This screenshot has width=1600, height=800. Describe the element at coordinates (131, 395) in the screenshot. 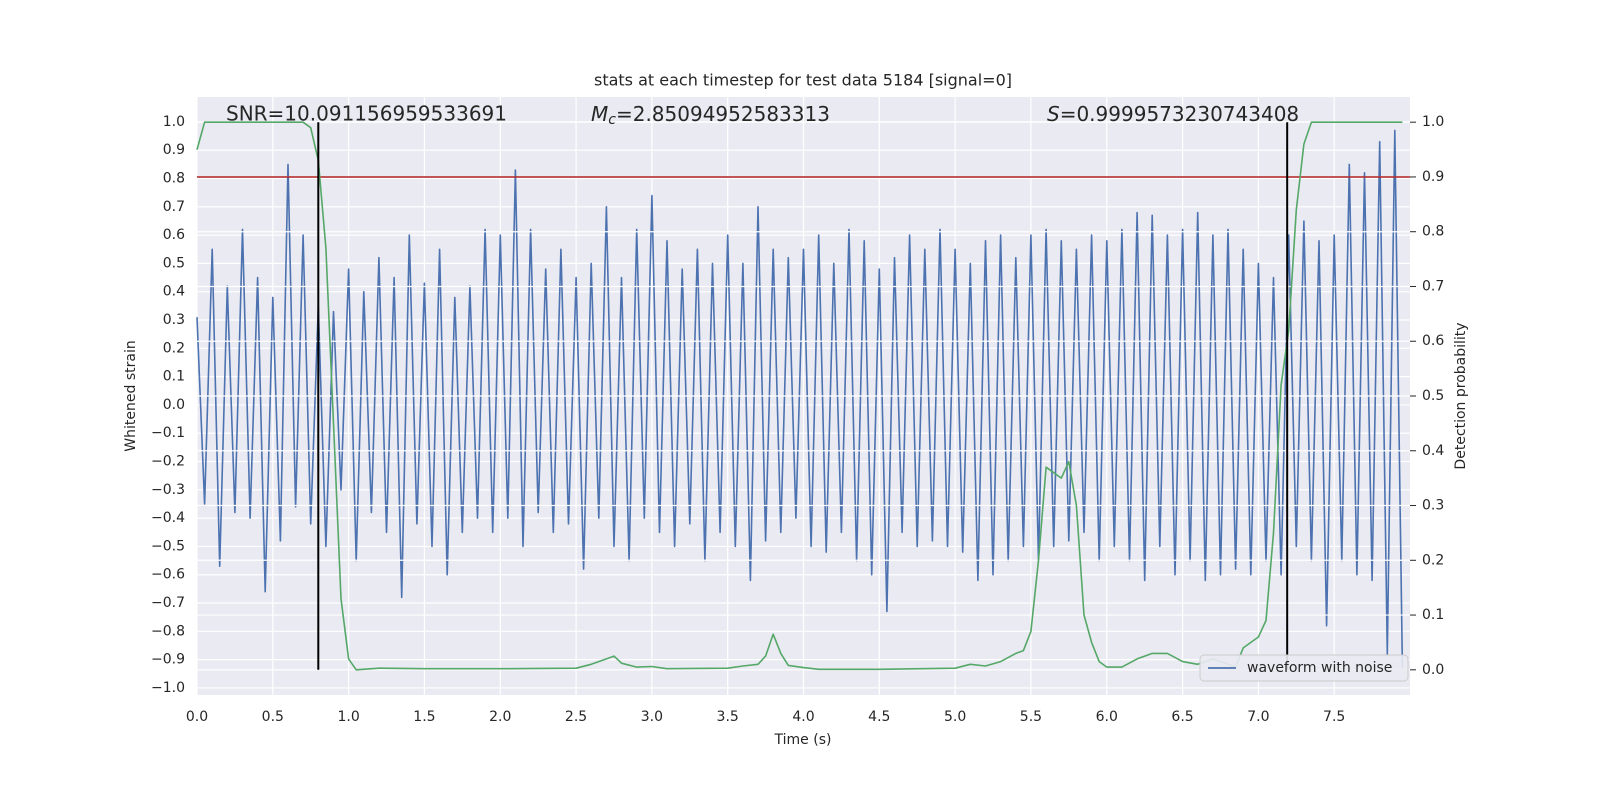

I see `y-axis-label: Whitened strain` at that location.